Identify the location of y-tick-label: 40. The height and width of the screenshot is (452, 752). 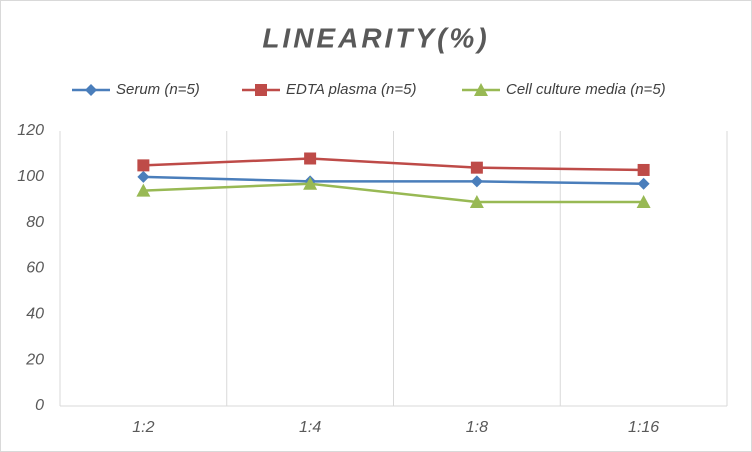
(35, 314).